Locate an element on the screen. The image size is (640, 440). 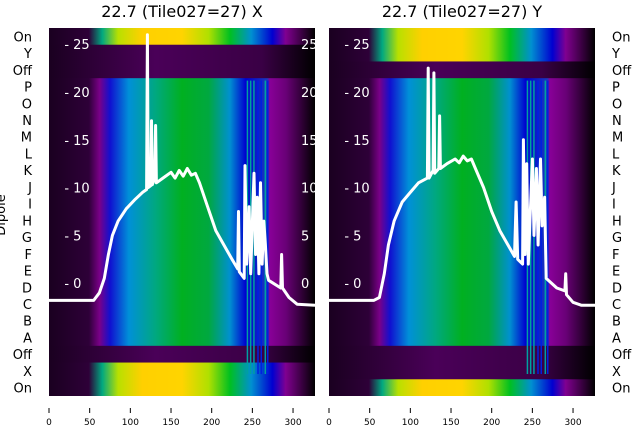
row-label: Y is located at coordinates (27, 54).